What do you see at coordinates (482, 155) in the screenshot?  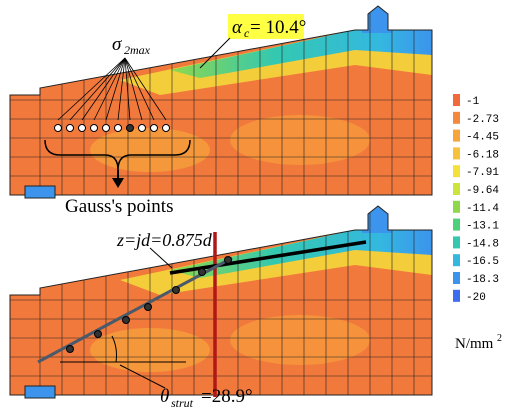 I see `legend-label: -6.18` at bounding box center [482, 155].